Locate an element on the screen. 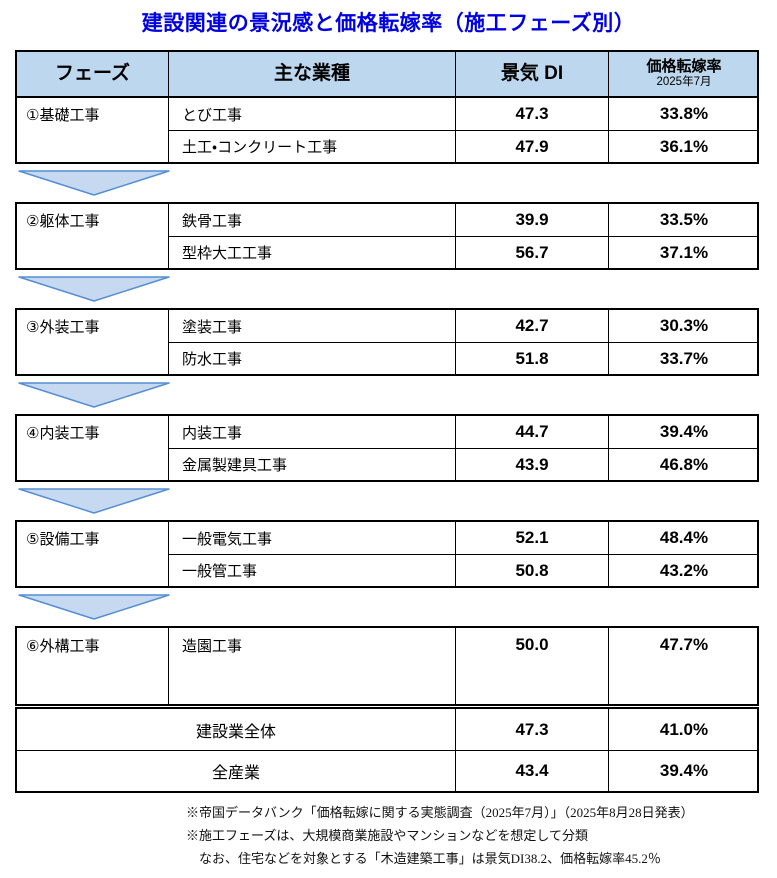  summary-rate-construction: 41.0% is located at coordinates (683, 729).